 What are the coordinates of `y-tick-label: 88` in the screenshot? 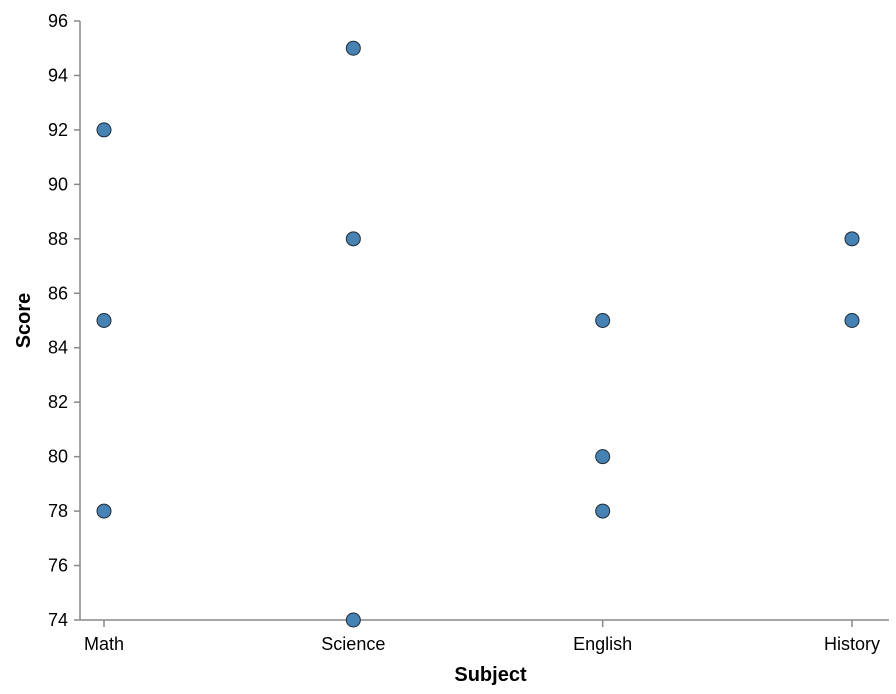 It's located at (58, 239).